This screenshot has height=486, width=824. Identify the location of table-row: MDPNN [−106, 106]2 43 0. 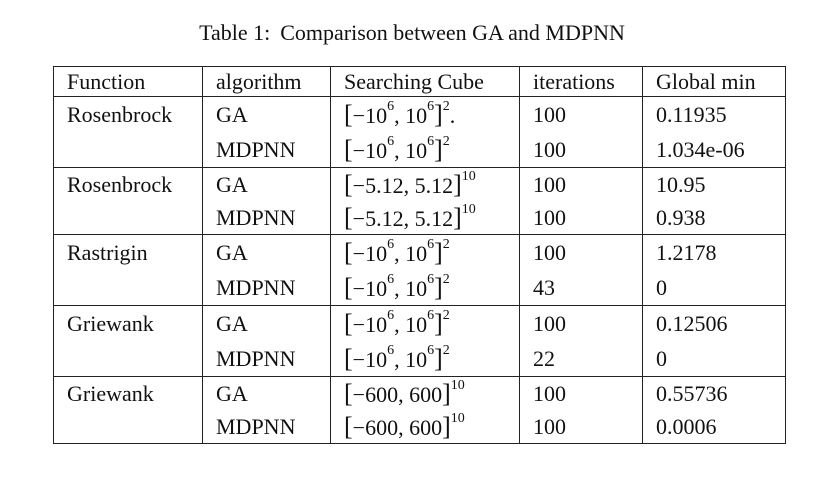
(419, 288).